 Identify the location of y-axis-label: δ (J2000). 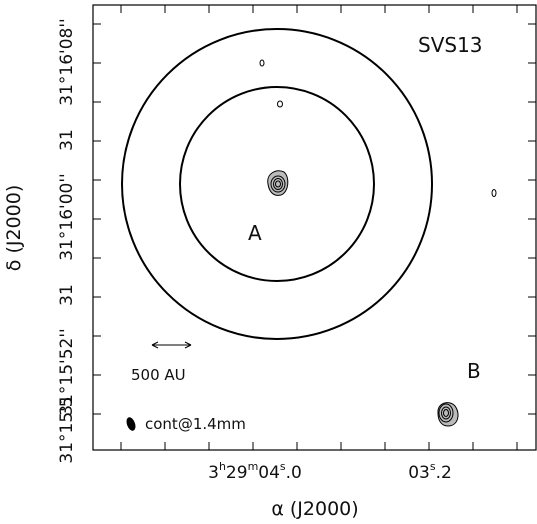
(14, 228).